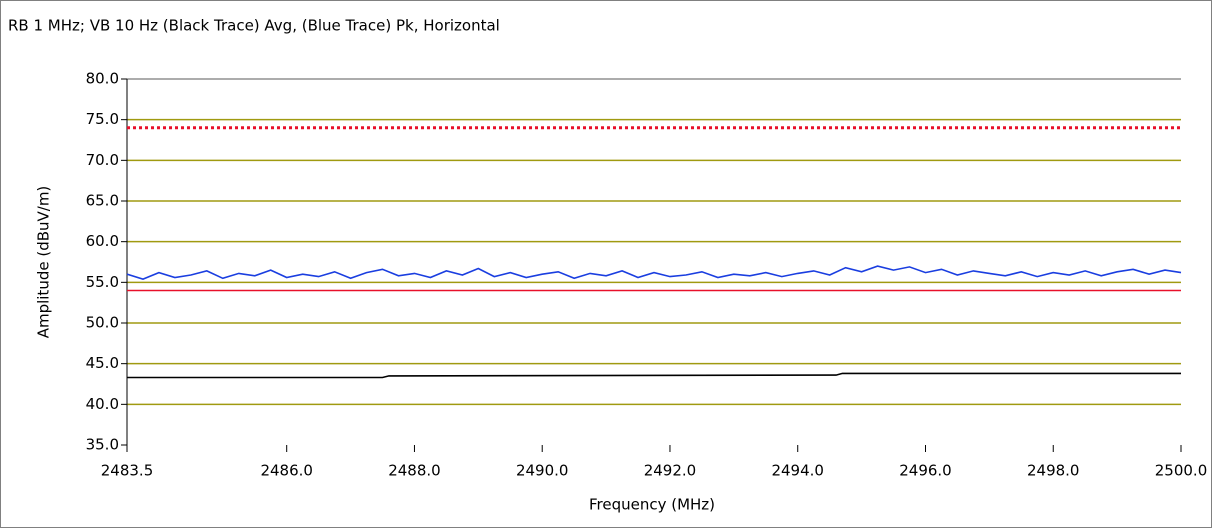  I want to click on x-tick-label: 2490.0, so click(542, 471).